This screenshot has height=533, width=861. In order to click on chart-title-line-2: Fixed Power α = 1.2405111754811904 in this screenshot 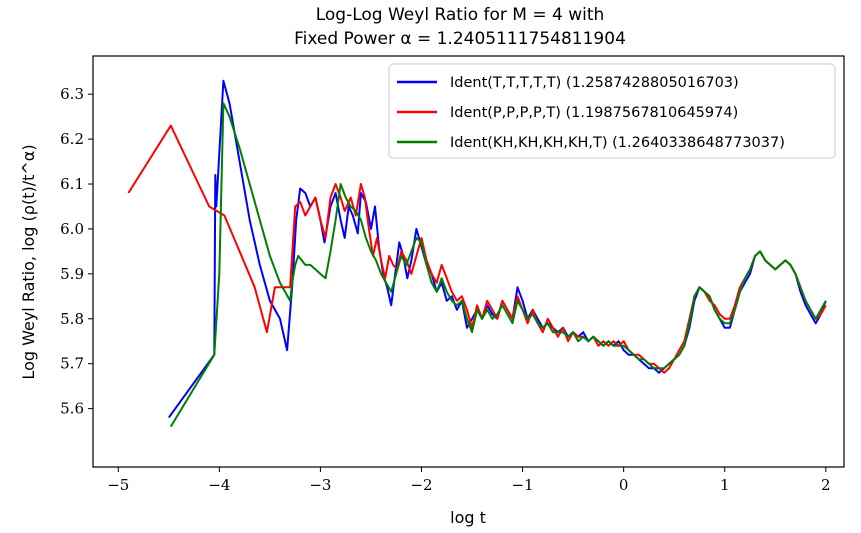, I will do `click(460, 39)`.